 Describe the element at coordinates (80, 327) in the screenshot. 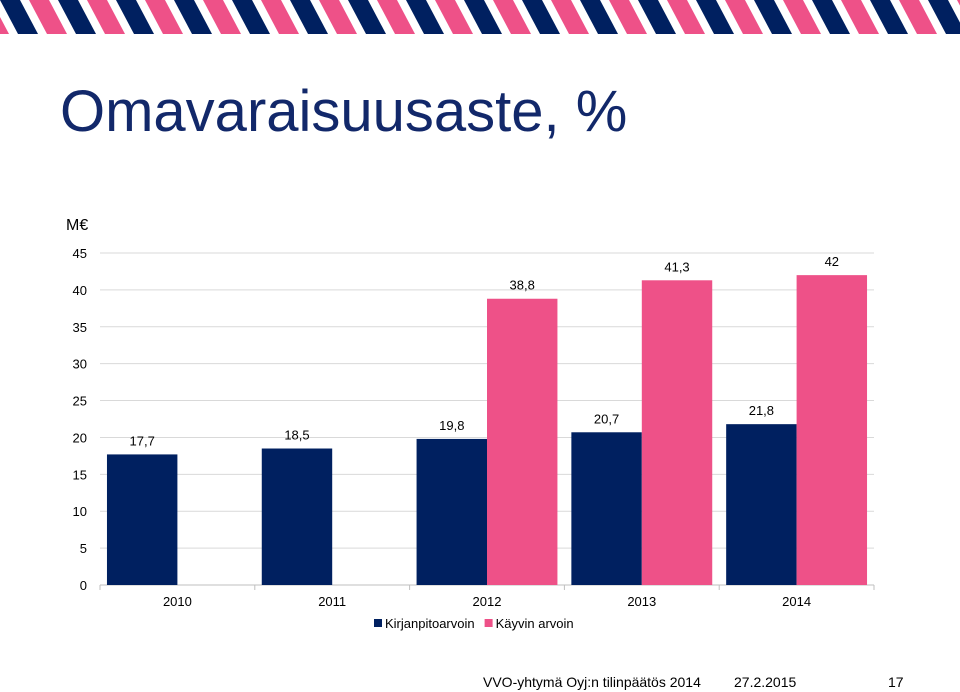

I see `y-tick-label: 35` at that location.